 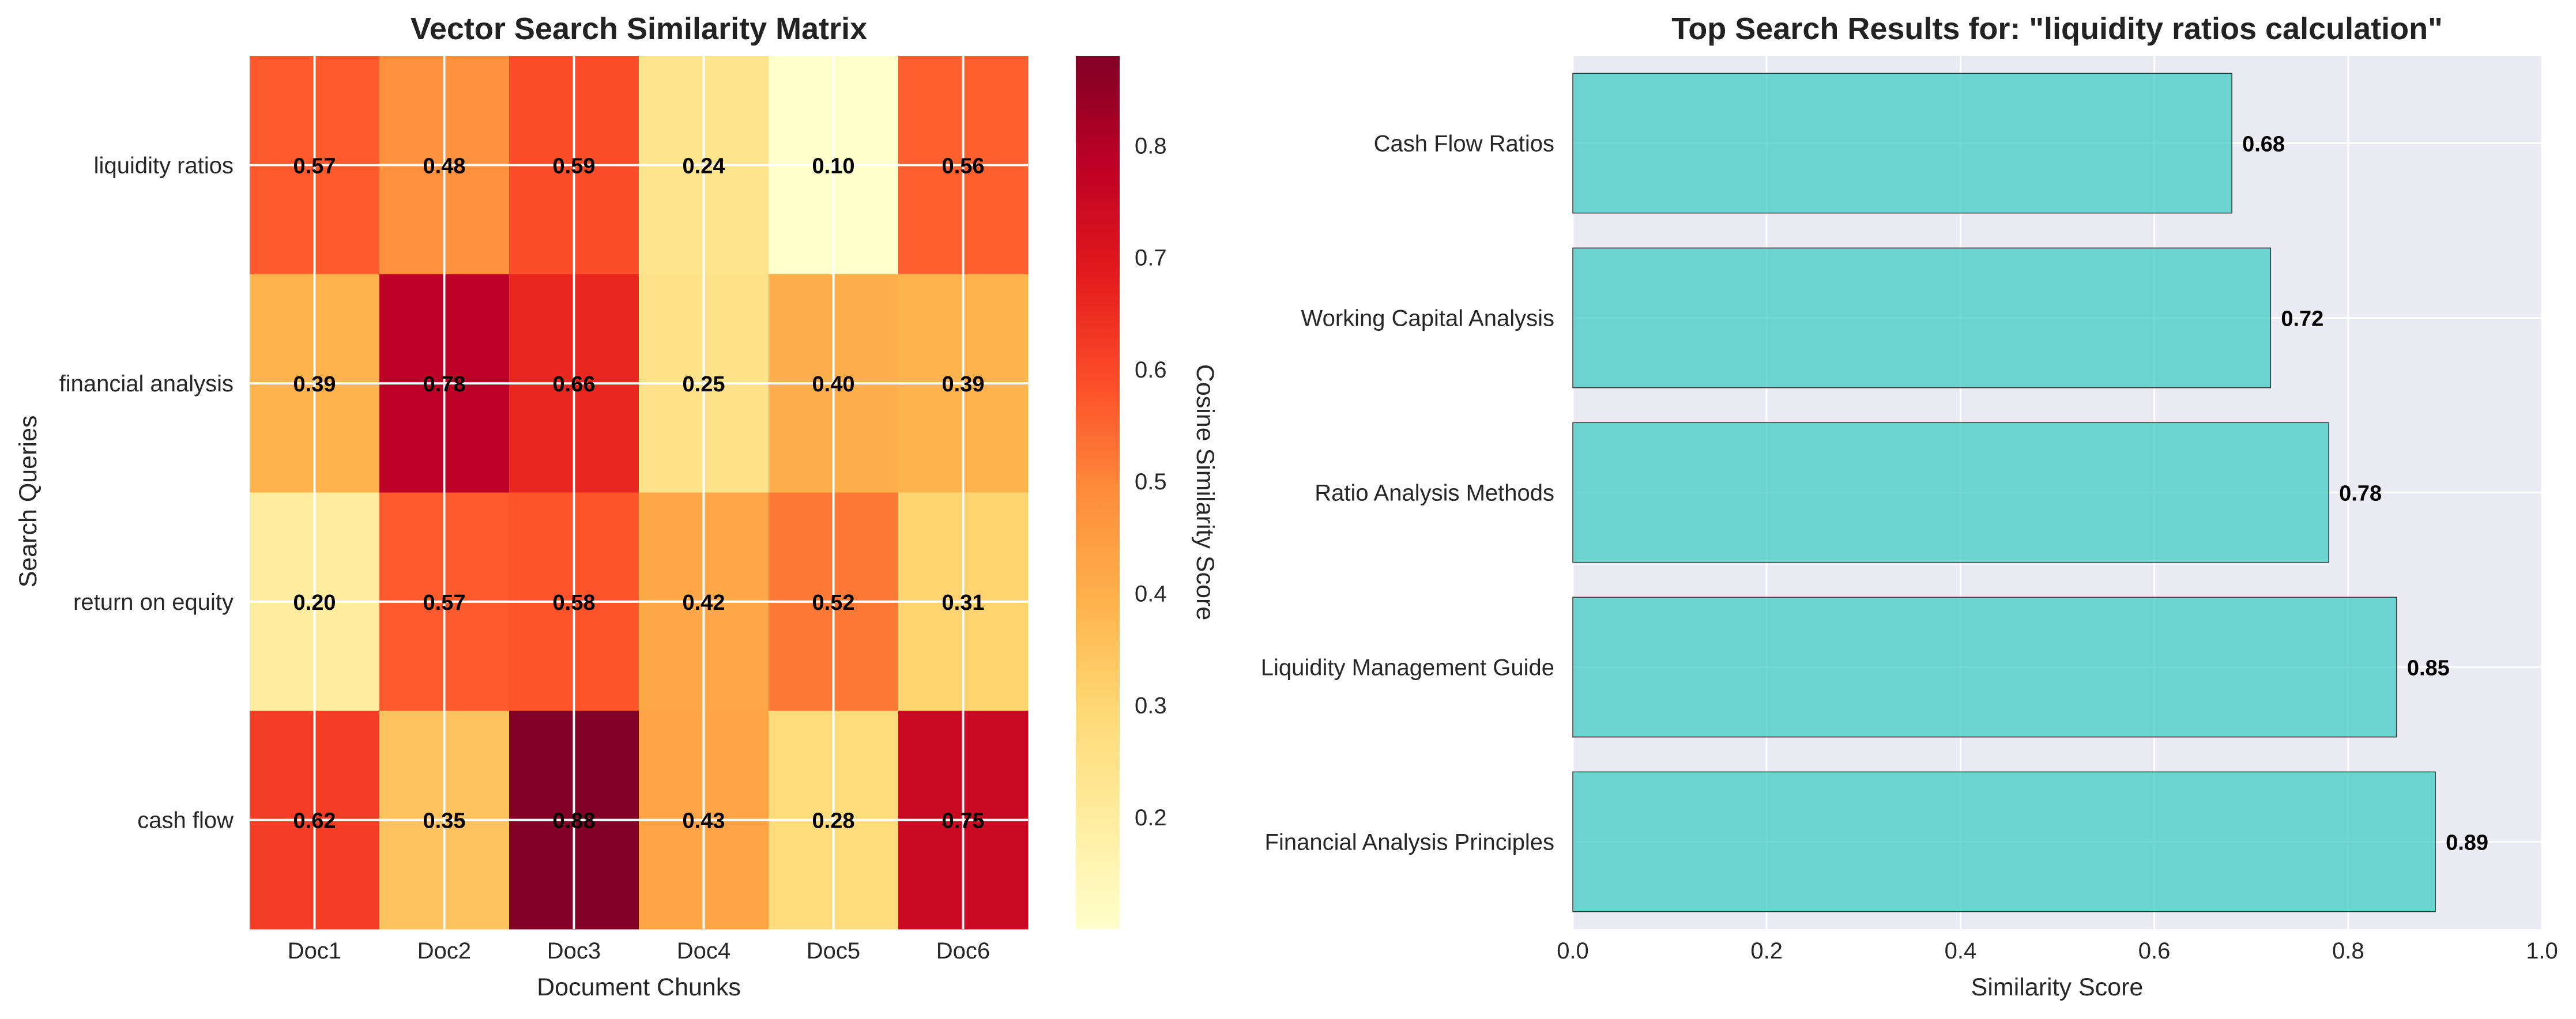 What do you see at coordinates (833, 384) in the screenshot?
I see `heatmap-value-label: 0.40` at bounding box center [833, 384].